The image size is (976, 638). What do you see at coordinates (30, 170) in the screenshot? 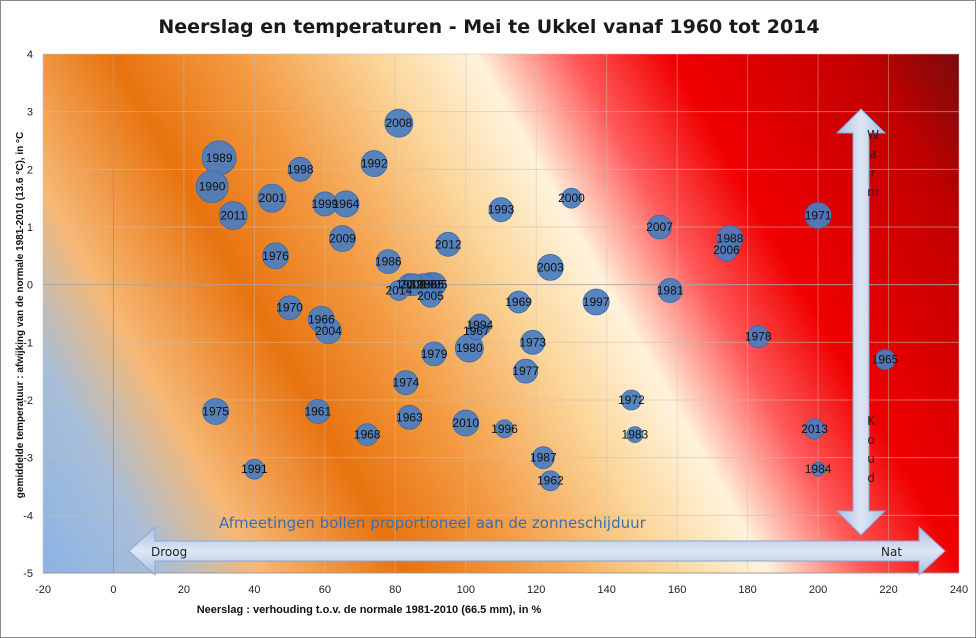
I see `y-tick-label: 2` at bounding box center [30, 170].